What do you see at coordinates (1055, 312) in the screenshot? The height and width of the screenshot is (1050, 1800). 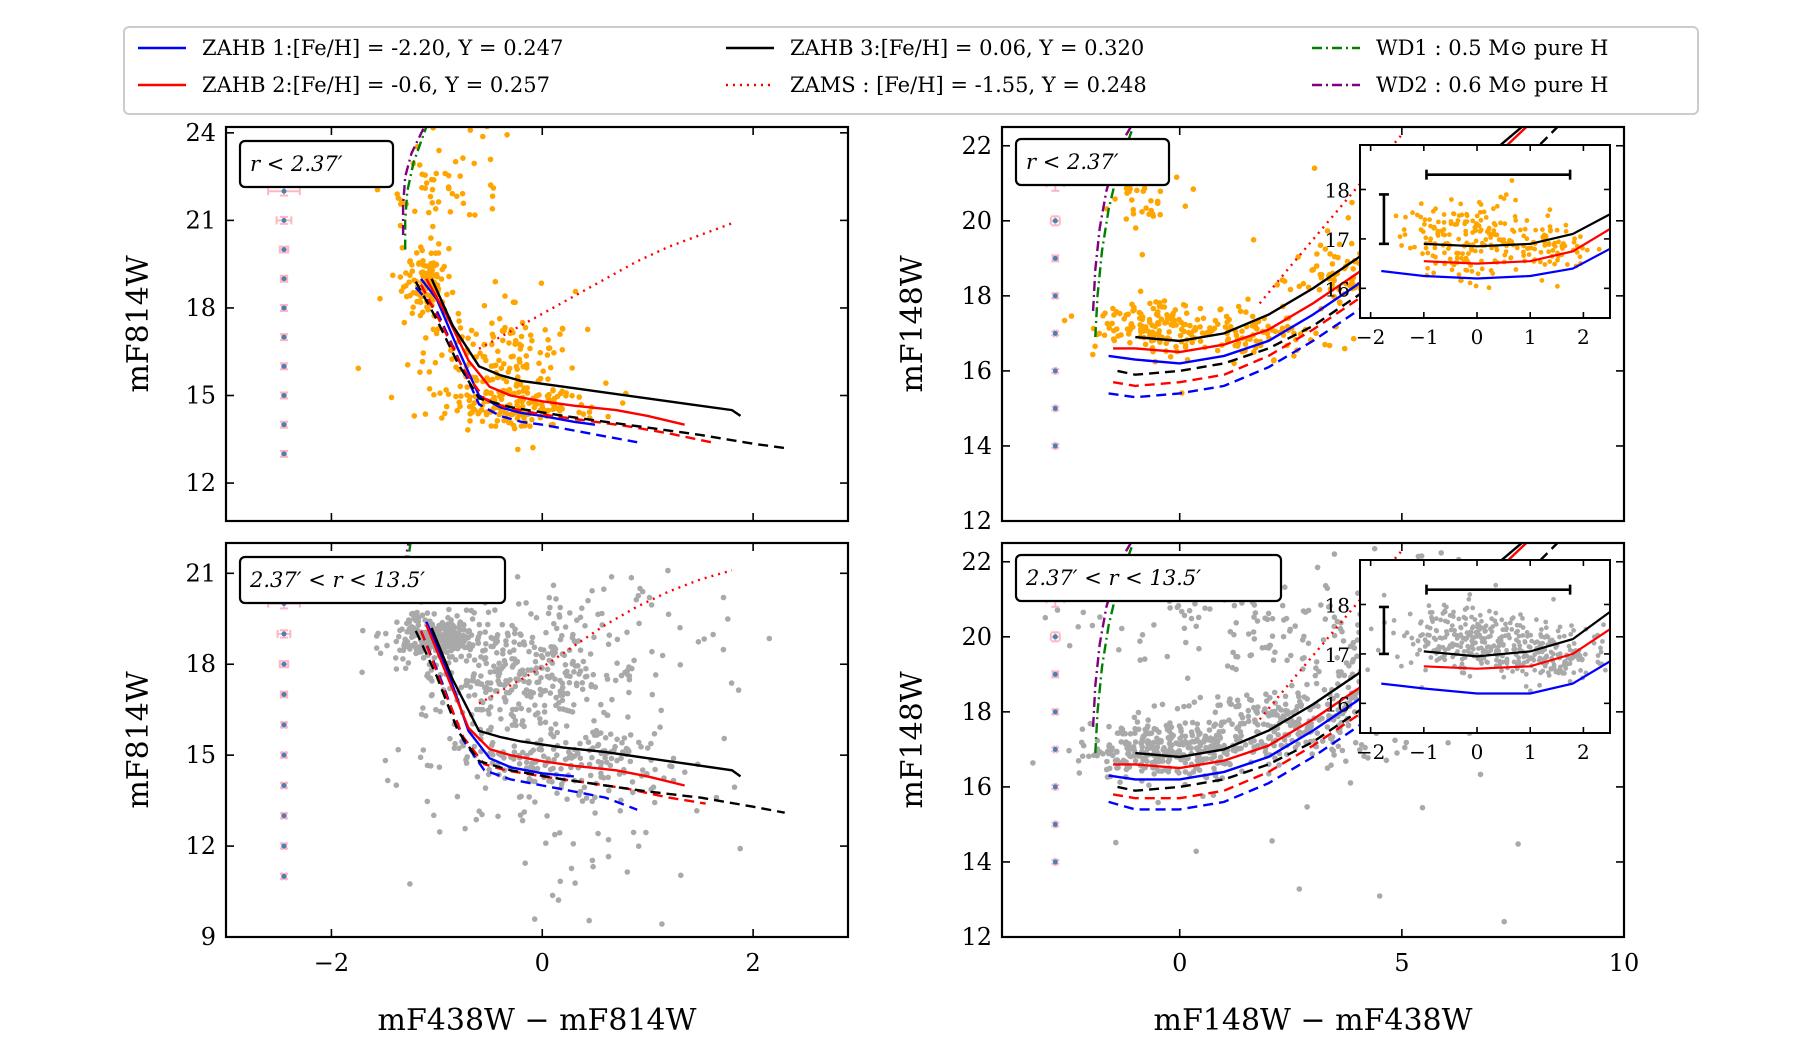 I see `error-bars-layer` at bounding box center [1055, 312].